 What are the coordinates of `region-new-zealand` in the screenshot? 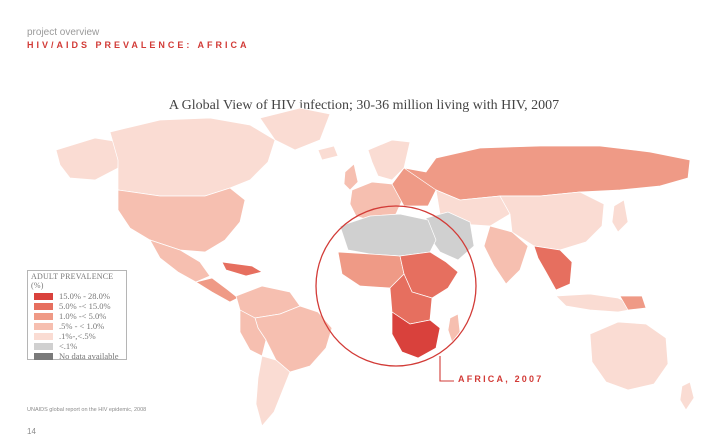 It's located at (687, 396).